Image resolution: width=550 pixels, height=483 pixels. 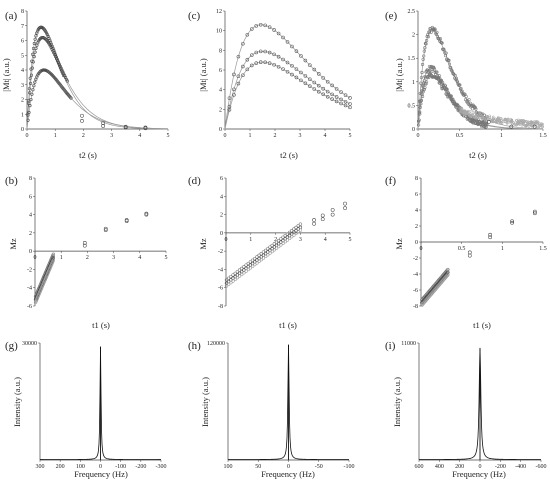 What do you see at coordinates (413, 83) in the screenshot?
I see `y-tick-label: 1` at bounding box center [413, 83].